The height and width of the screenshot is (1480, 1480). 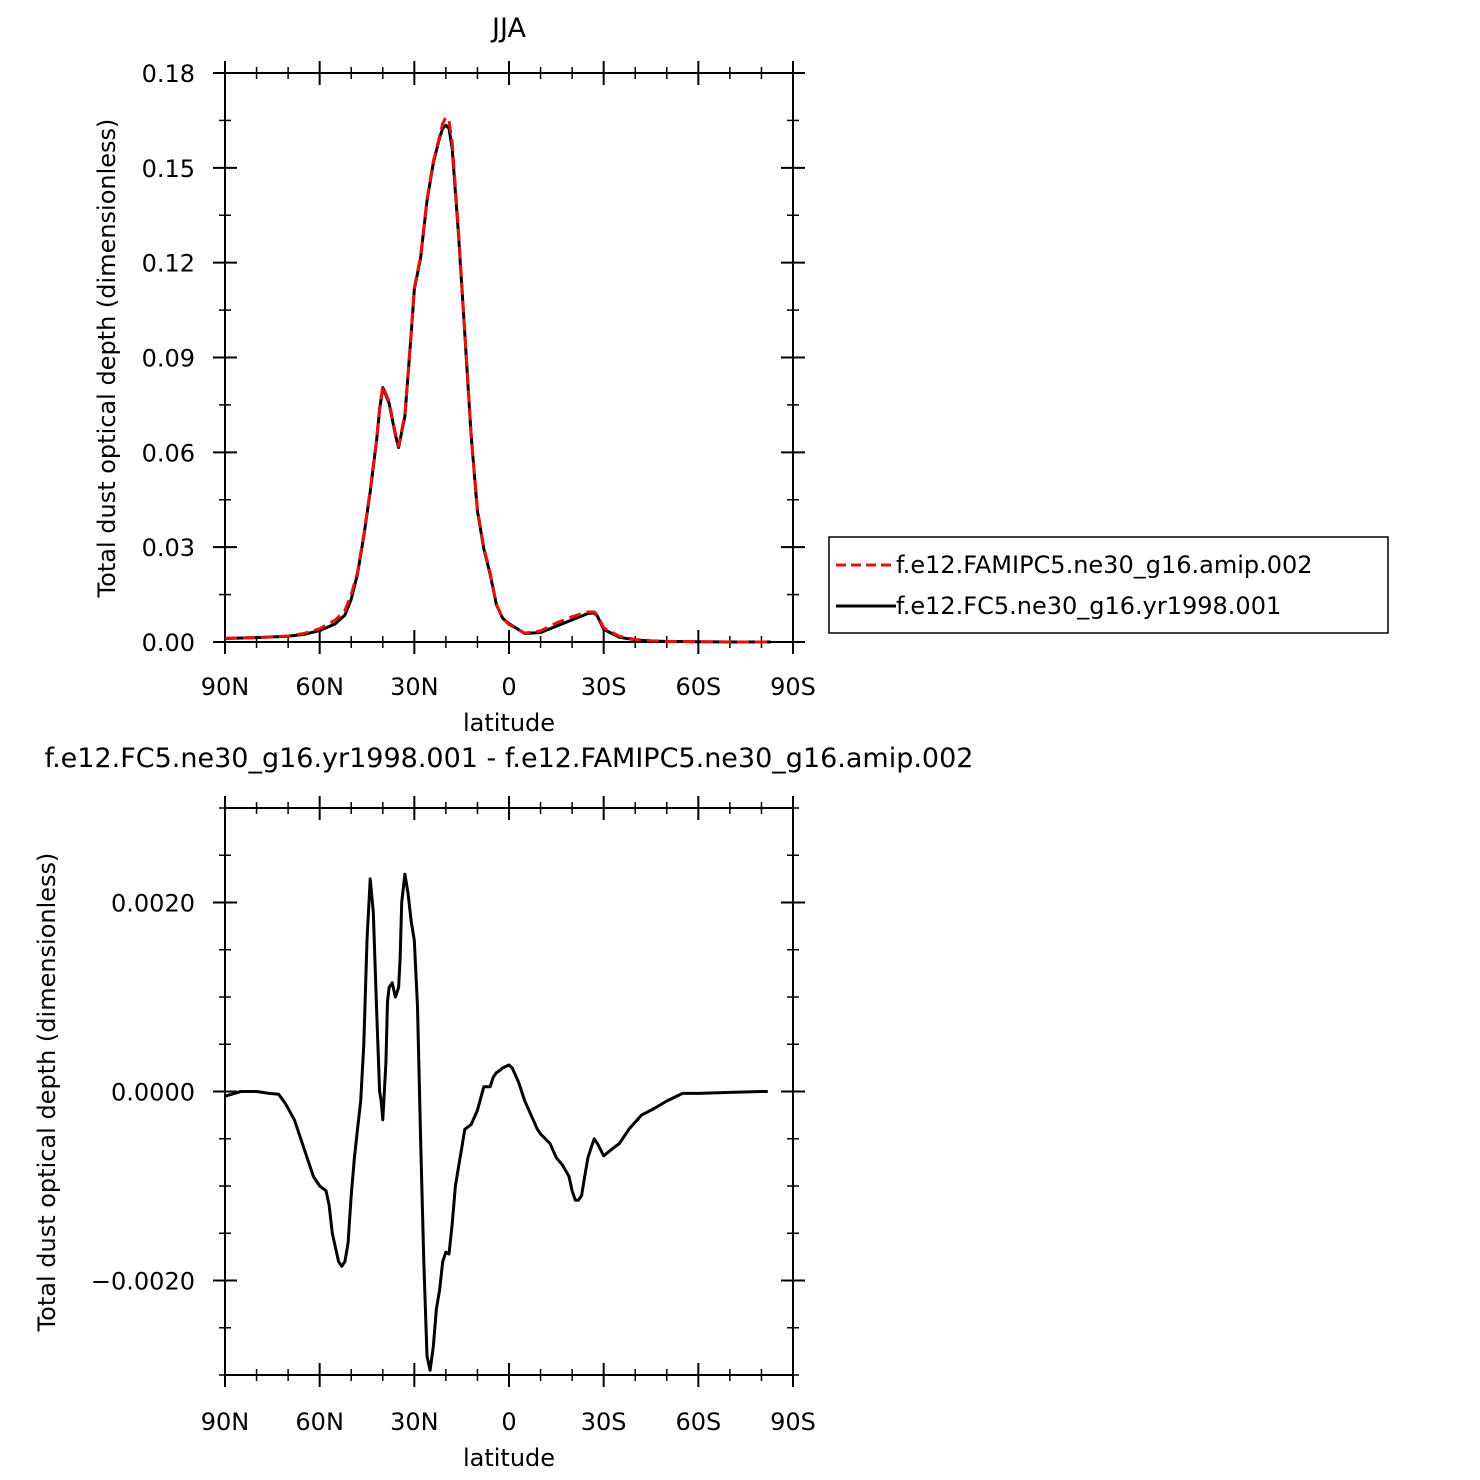 What do you see at coordinates (509, 1458) in the screenshot?
I see `panel-2-x-axis-label: latitude` at bounding box center [509, 1458].